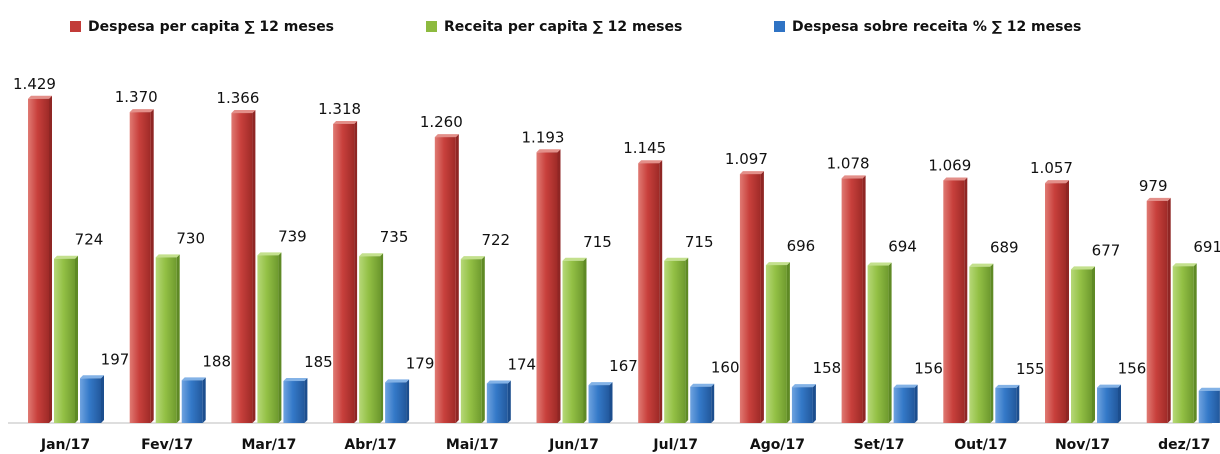 The image size is (1220, 454). Describe the element at coordinates (292, 236) in the screenshot. I see `value-label-receita: 739` at that location.